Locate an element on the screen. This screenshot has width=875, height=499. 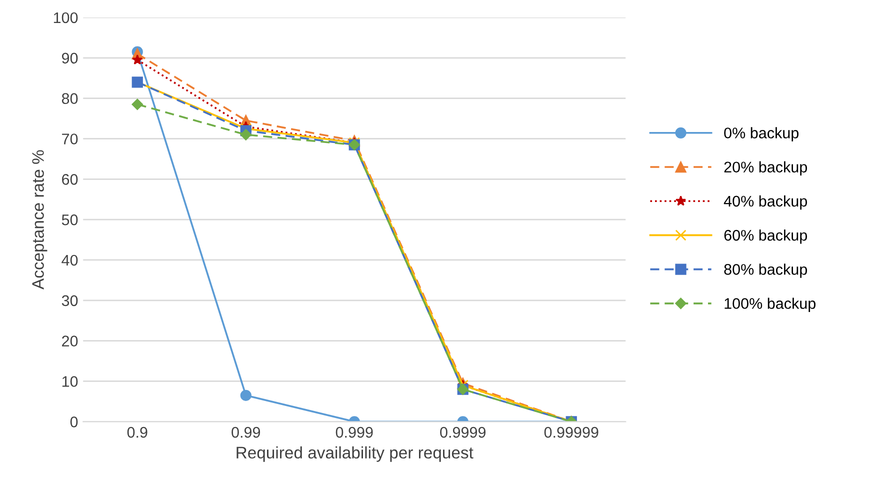
y-tick-label: 10 is located at coordinates (70, 381).